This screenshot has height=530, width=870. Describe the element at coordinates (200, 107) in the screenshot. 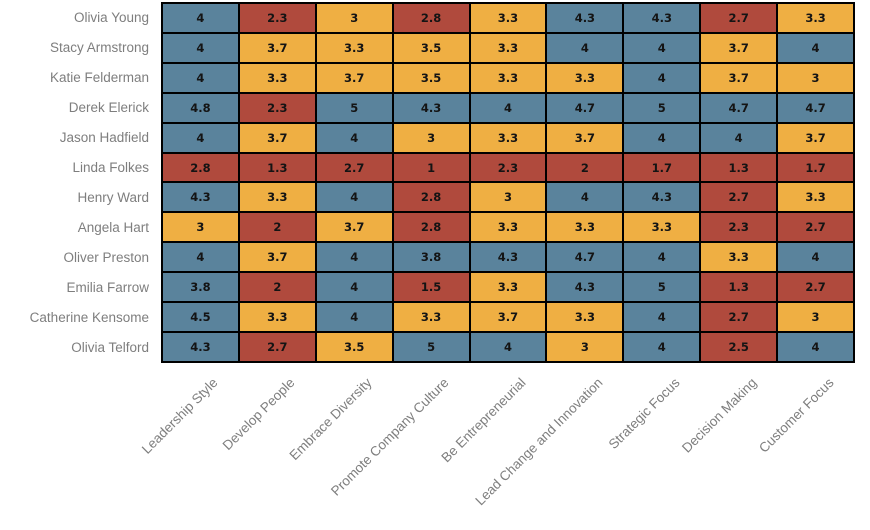

I see `heatmap-cell: 4.8` at that location.